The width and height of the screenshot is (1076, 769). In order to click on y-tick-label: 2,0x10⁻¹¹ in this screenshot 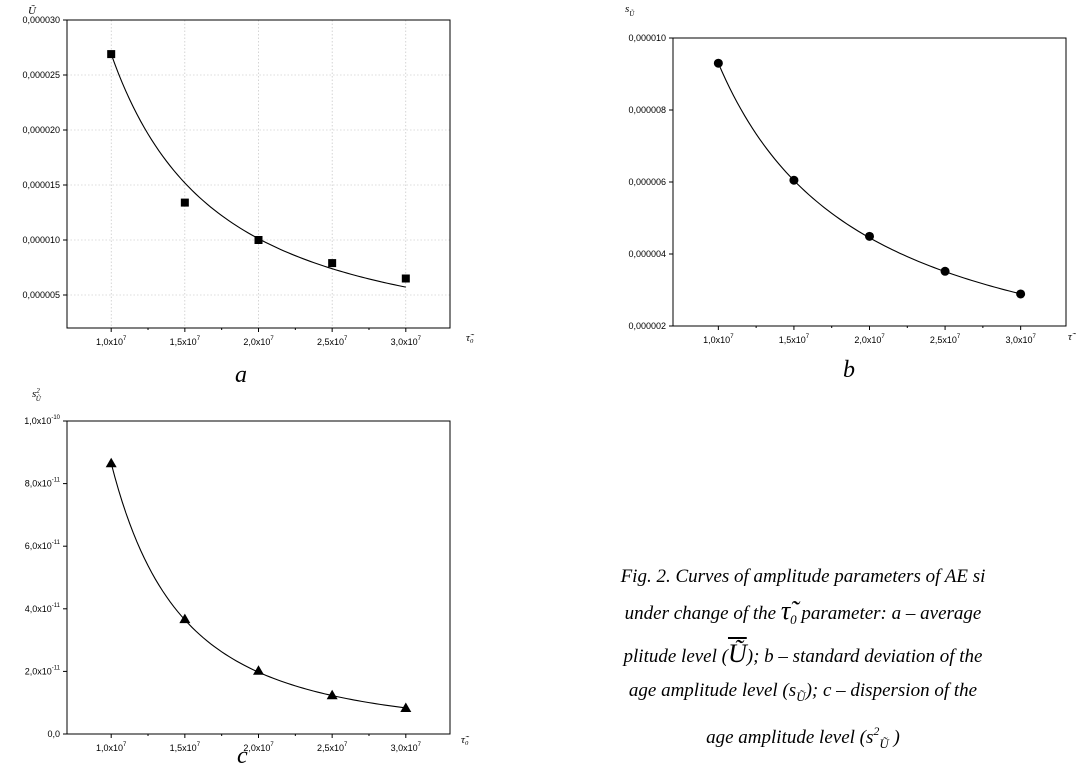, I will do `click(43, 670)`.